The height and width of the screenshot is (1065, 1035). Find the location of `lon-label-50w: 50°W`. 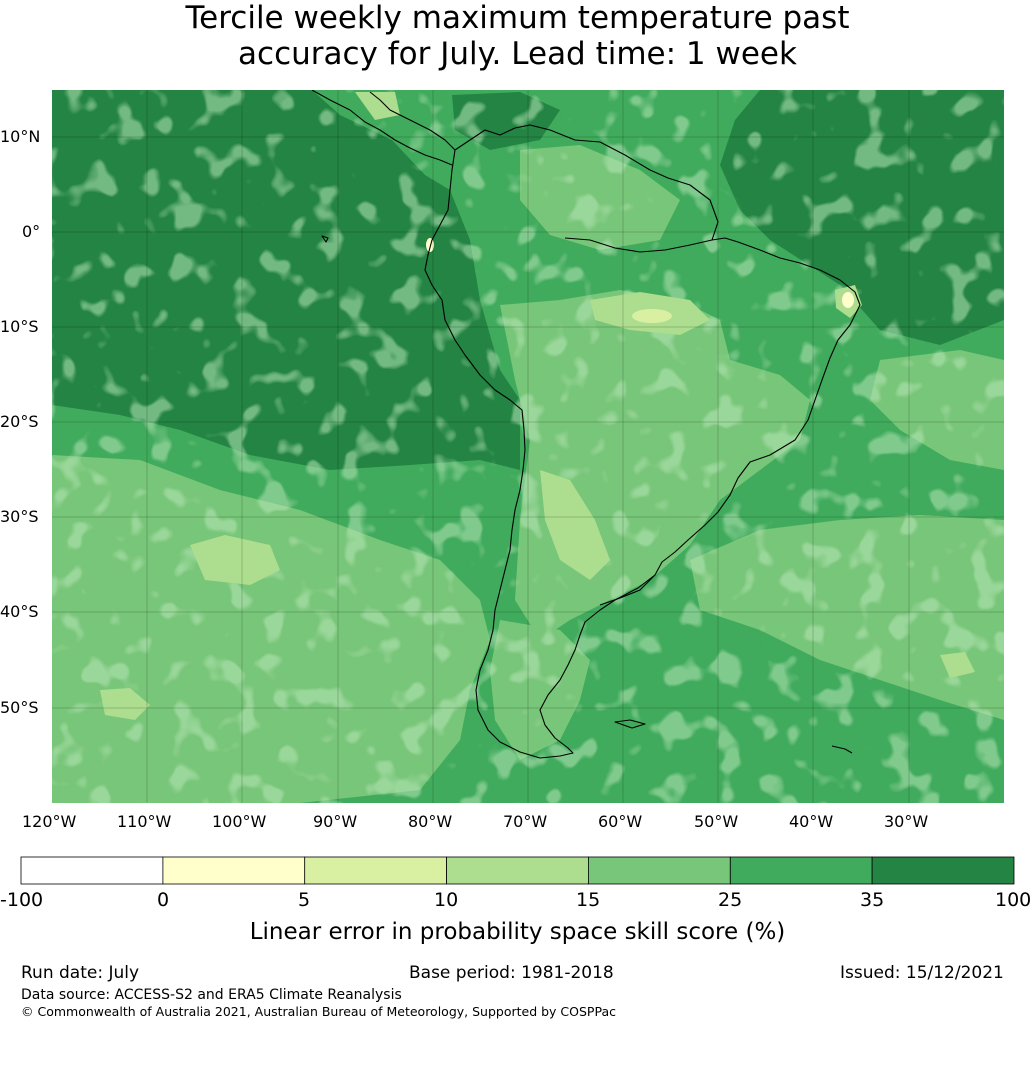

lon-label-50w: 50°W is located at coordinates (716, 821).